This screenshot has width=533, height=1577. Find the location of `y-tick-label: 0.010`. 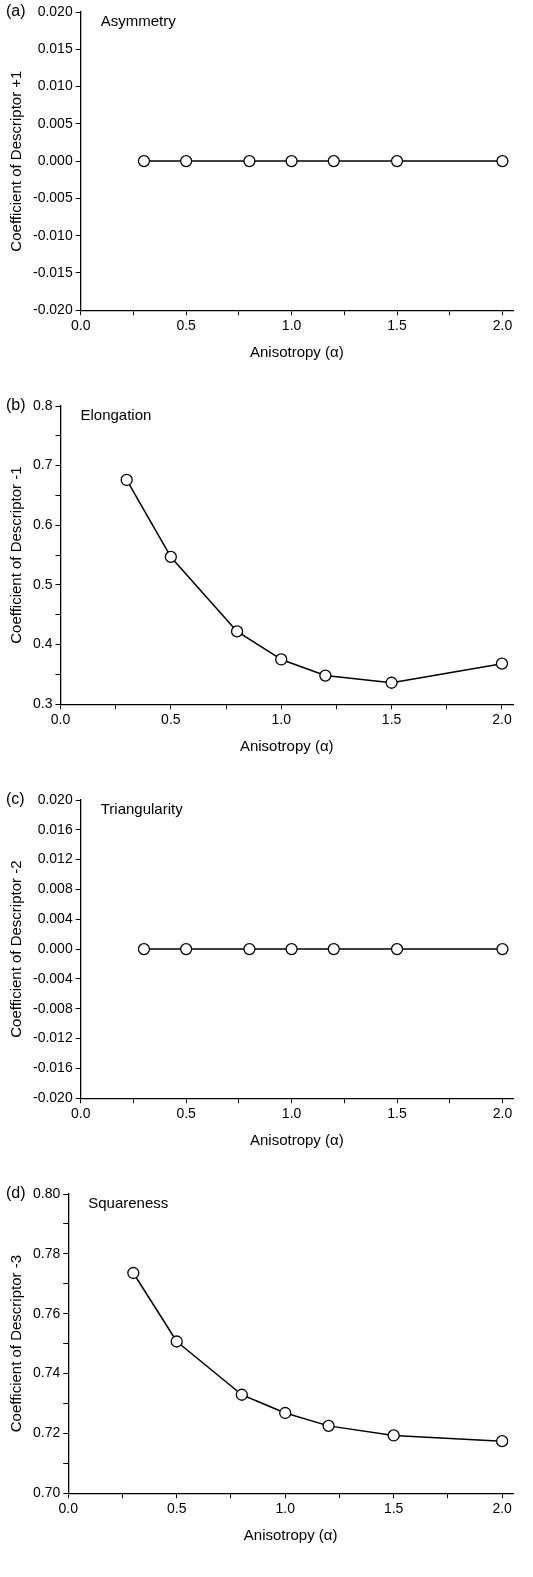

y-tick-label: 0.010 is located at coordinates (55, 85).